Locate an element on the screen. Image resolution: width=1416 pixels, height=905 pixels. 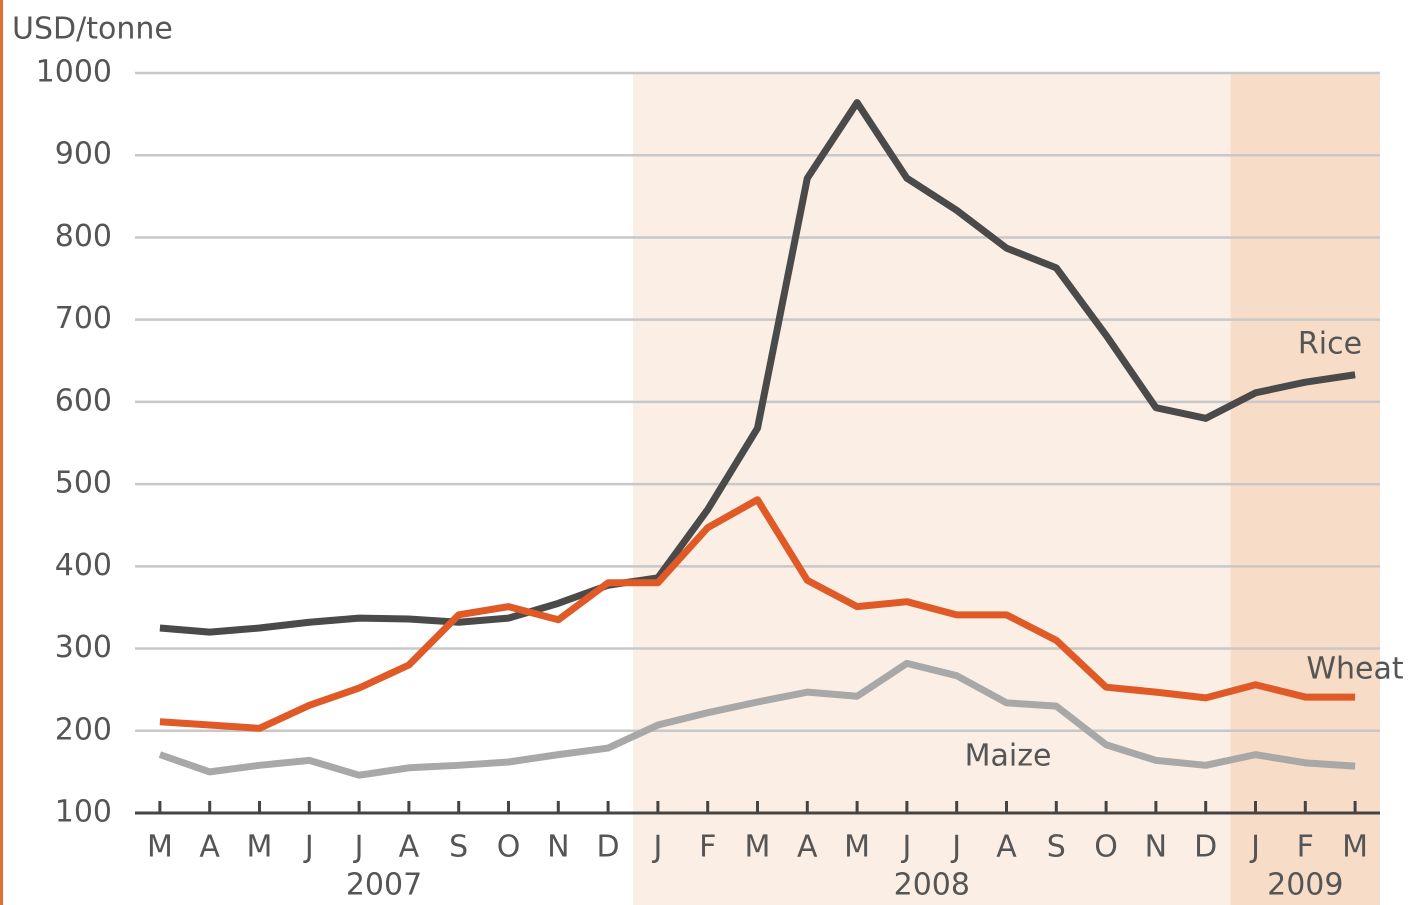
y-tick-label: 700 is located at coordinates (83, 318).